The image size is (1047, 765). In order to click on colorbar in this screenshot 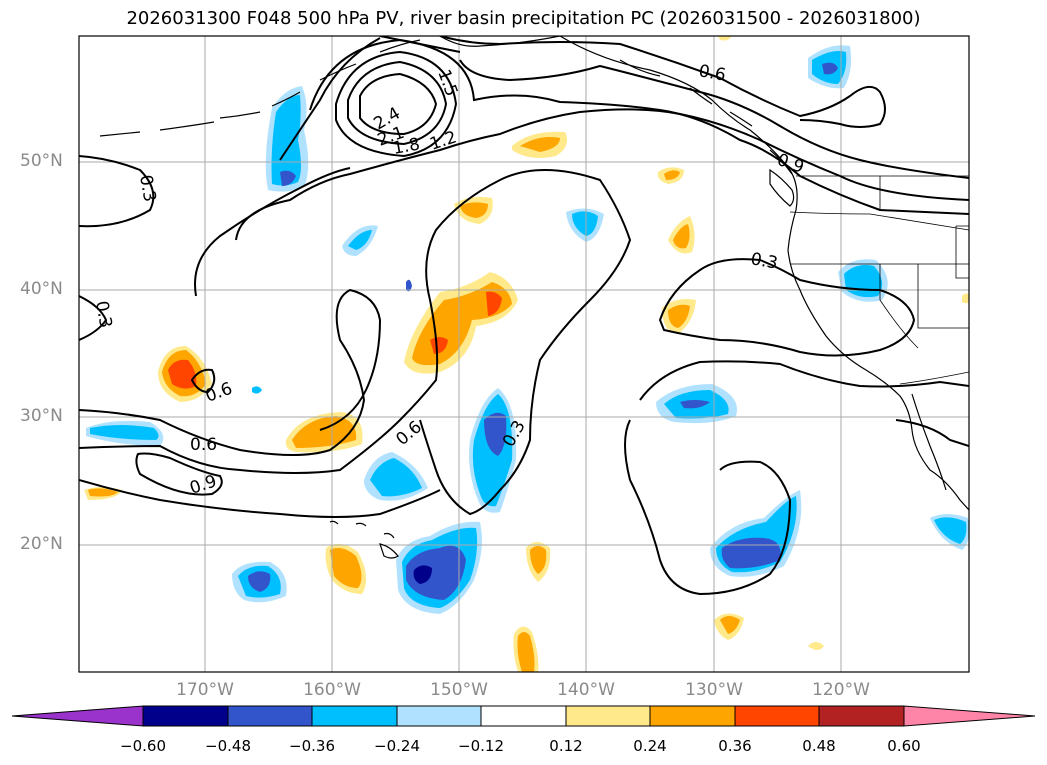, I will do `click(523, 716)`.